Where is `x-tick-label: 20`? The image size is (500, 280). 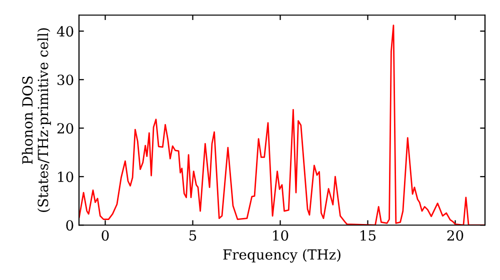 x-tick-label: 20 is located at coordinates (455, 235).